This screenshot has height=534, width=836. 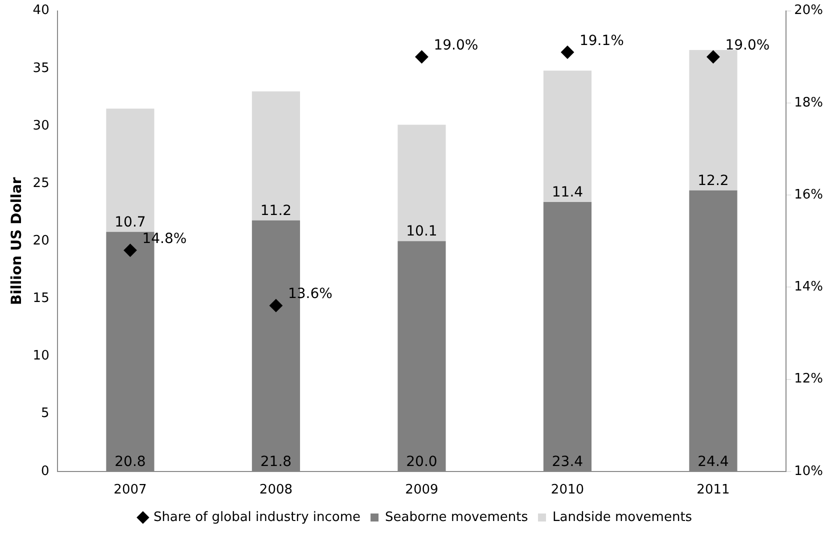 I want to click on data-label: 24.4, so click(x=713, y=462).